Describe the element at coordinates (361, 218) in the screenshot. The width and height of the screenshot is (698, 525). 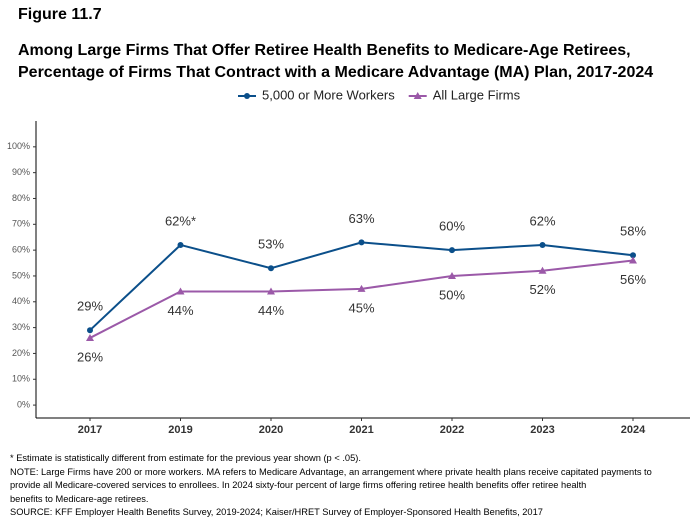
I see `data-label: 63%` at that location.